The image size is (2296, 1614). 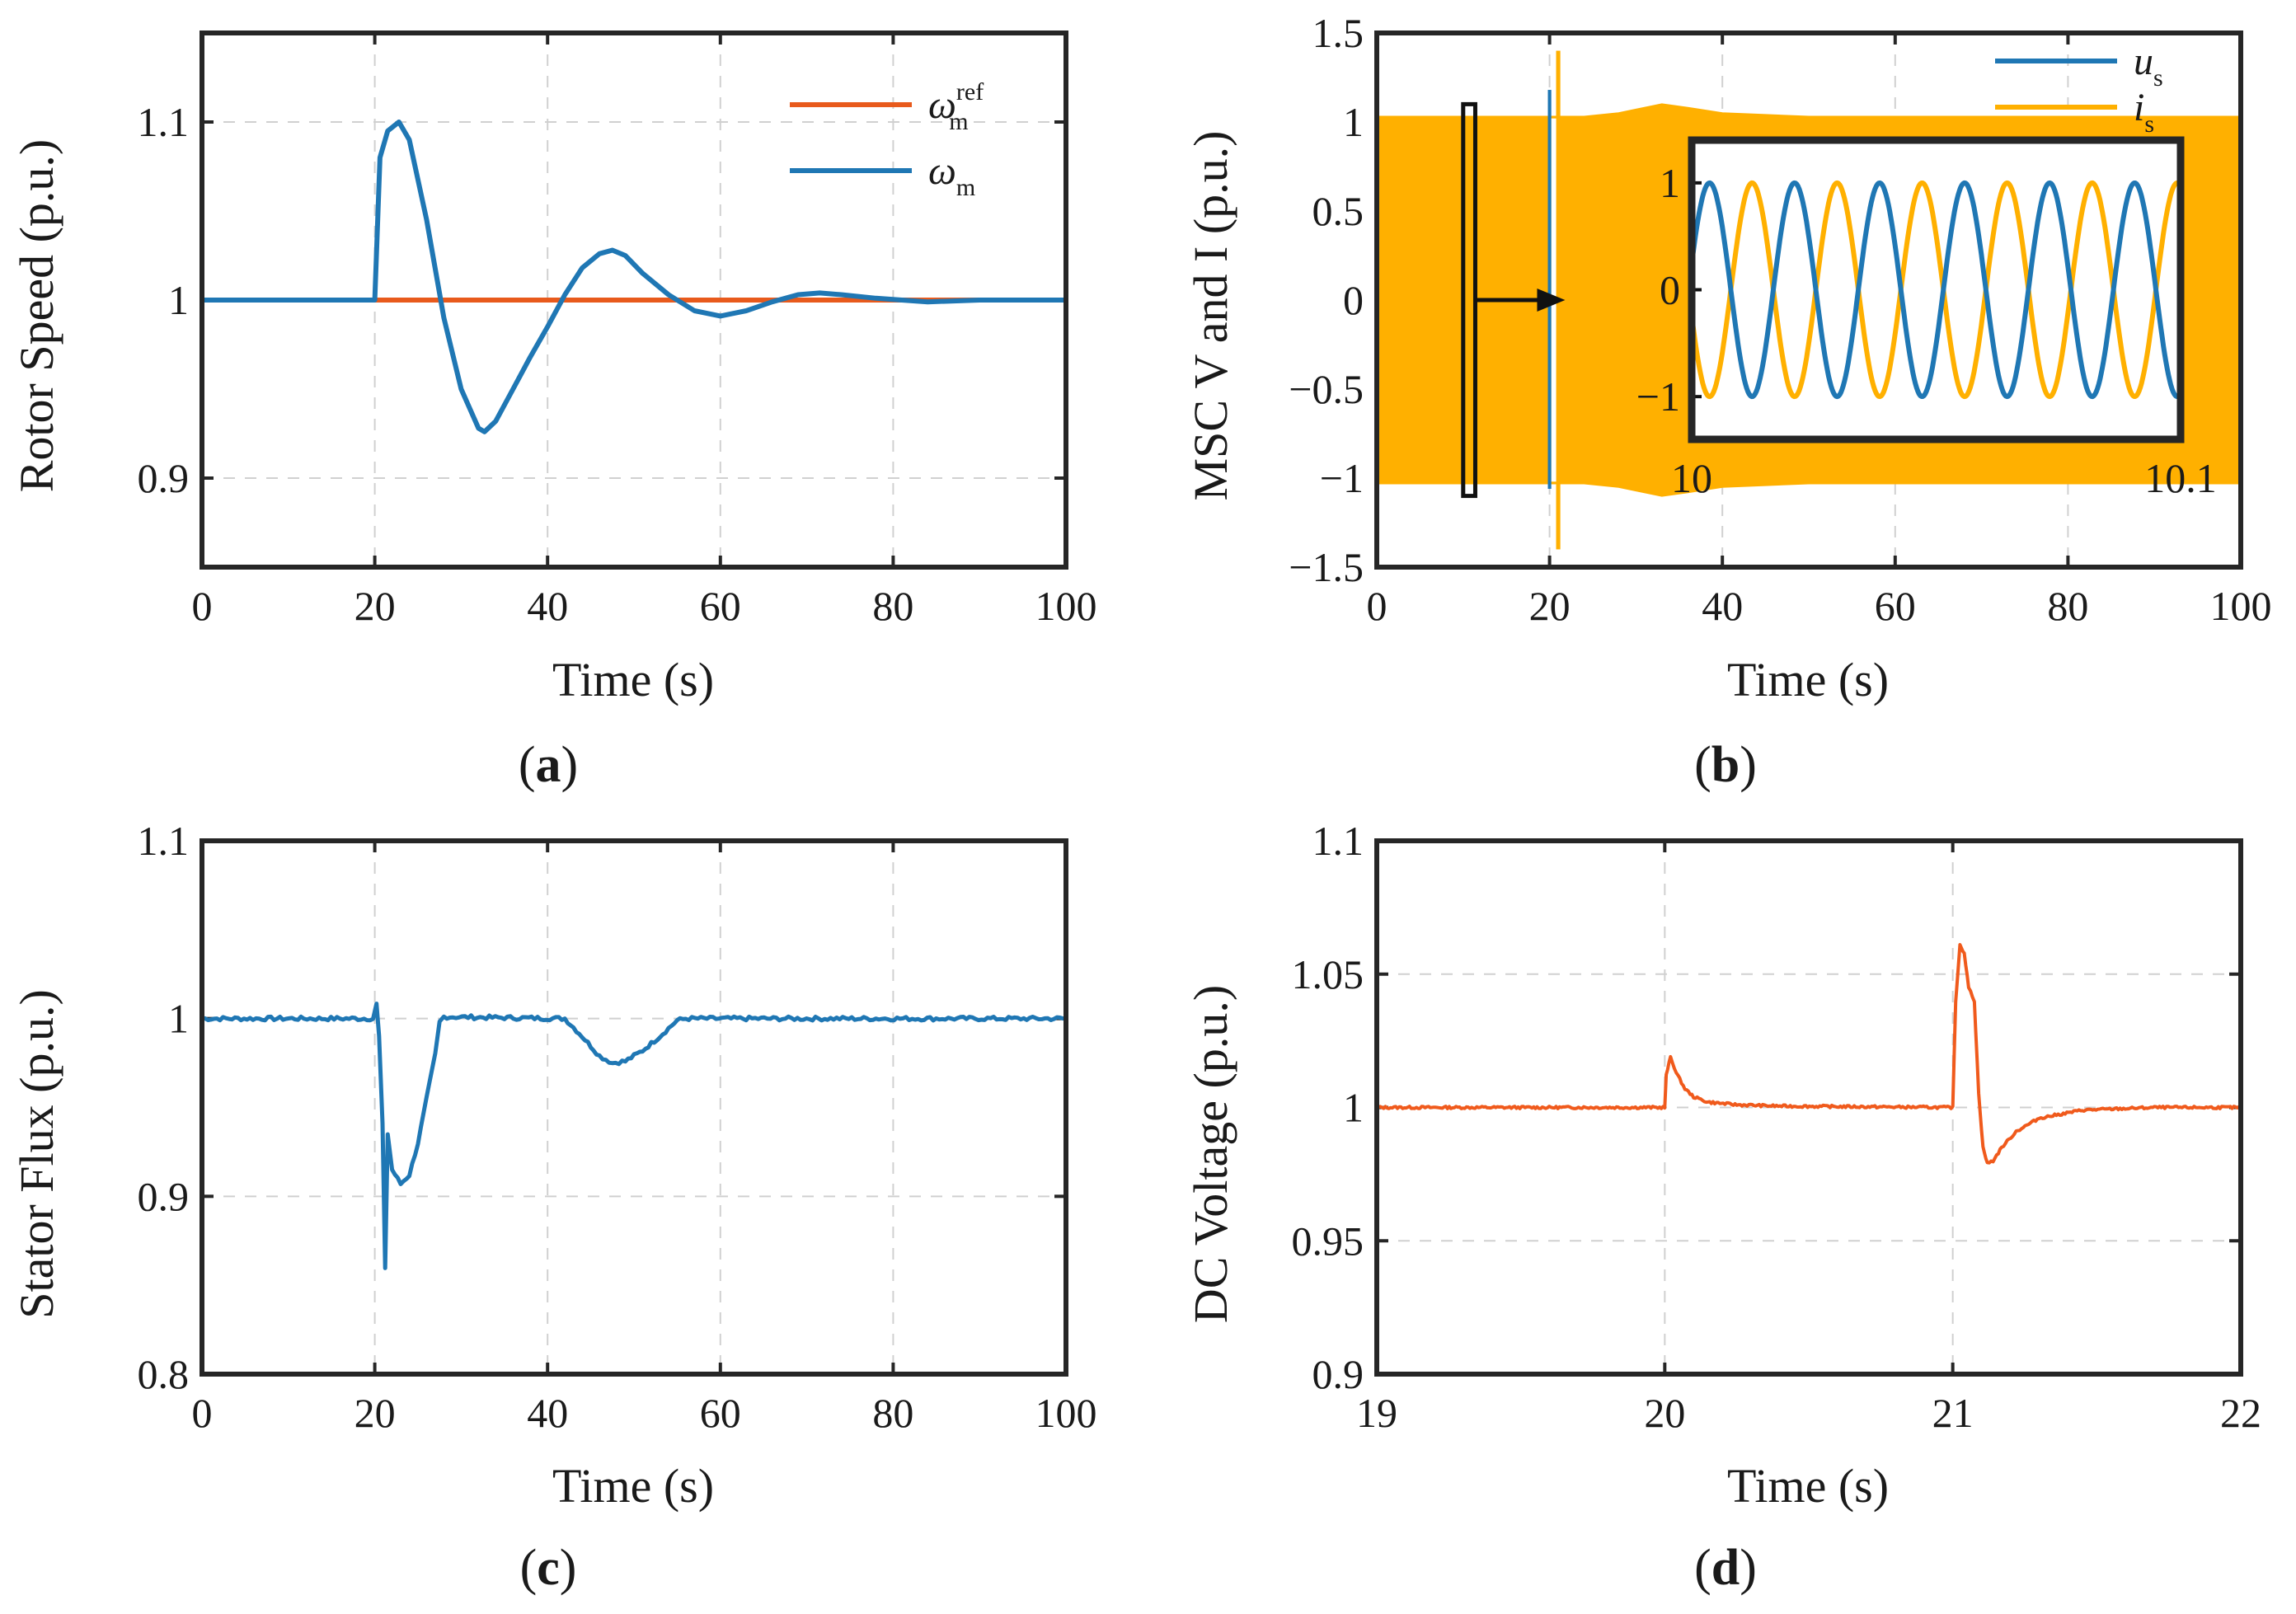 I want to click on panel-b-legend-label: is, so click(x=2144, y=112).